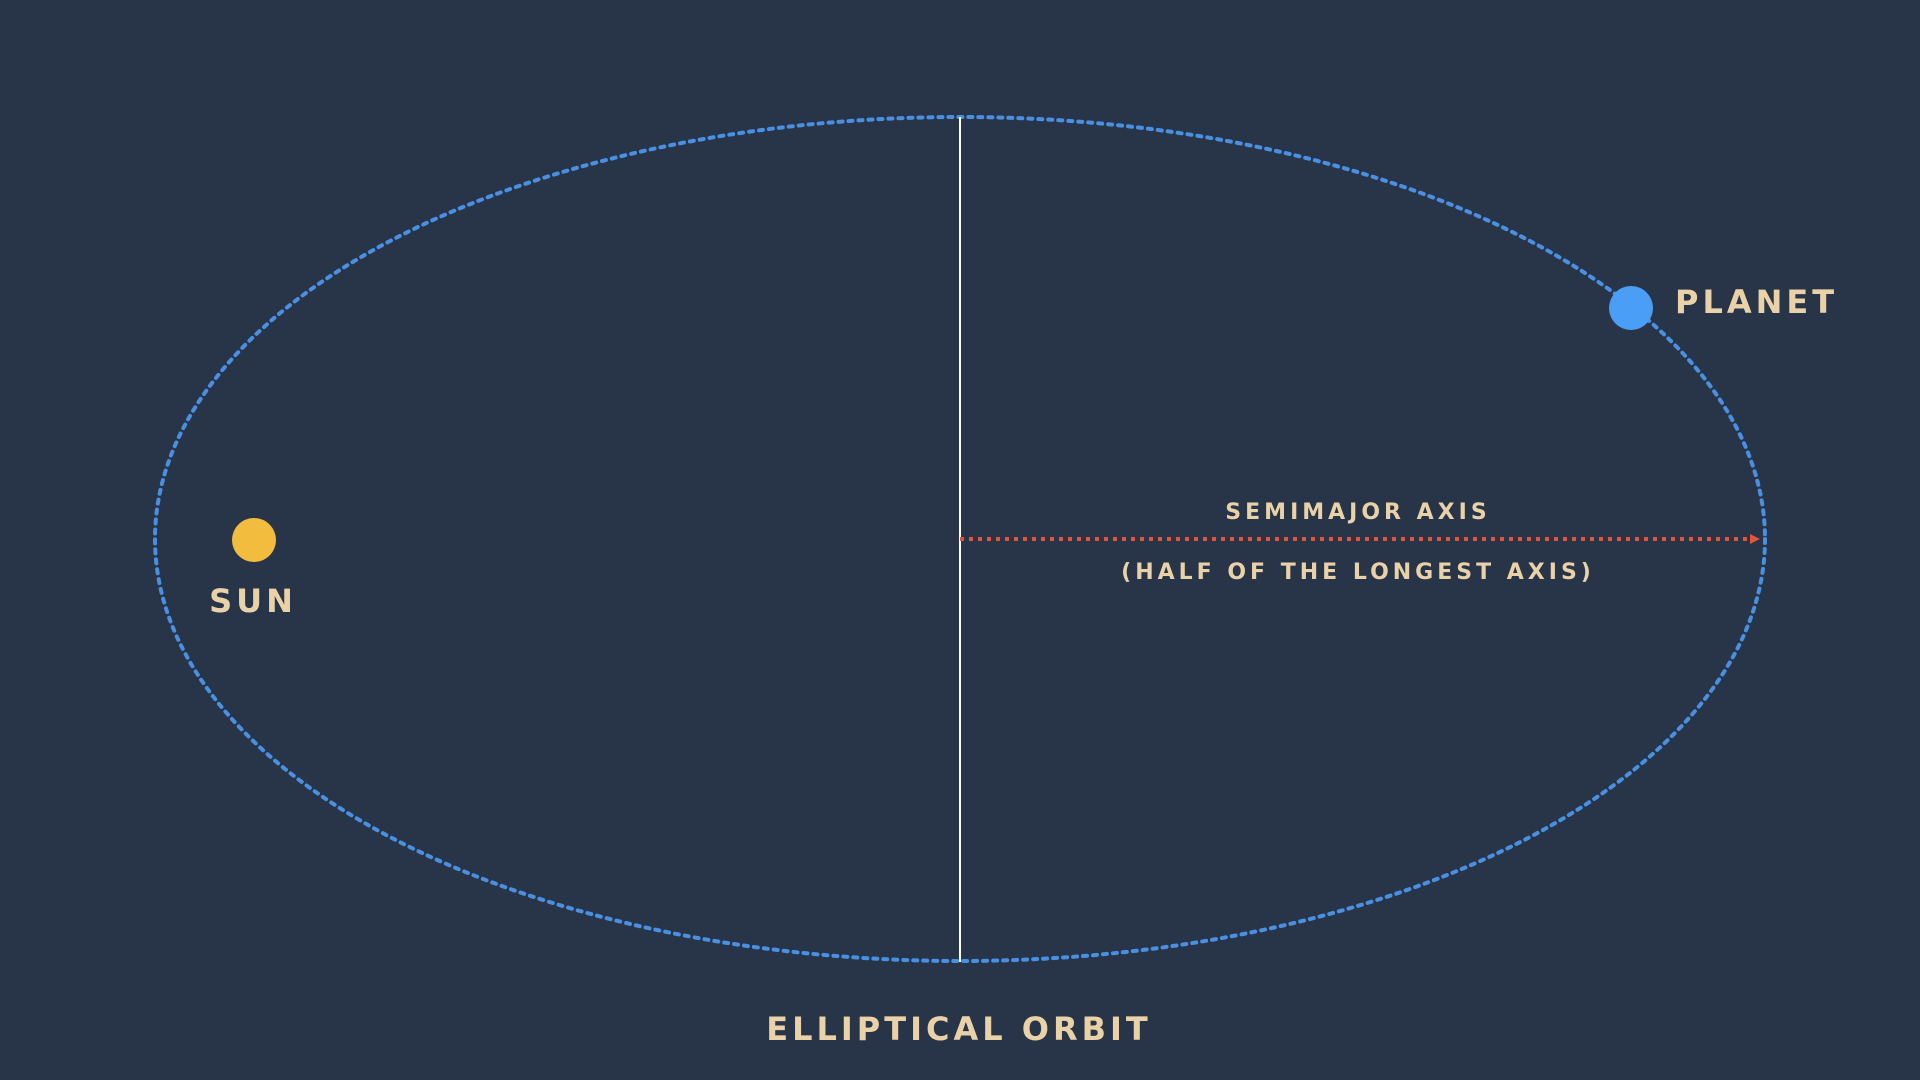 This screenshot has width=1920, height=1080. What do you see at coordinates (958, 1029) in the screenshot?
I see `diagram-caption: ELLIPTICAL ORBIT` at bounding box center [958, 1029].